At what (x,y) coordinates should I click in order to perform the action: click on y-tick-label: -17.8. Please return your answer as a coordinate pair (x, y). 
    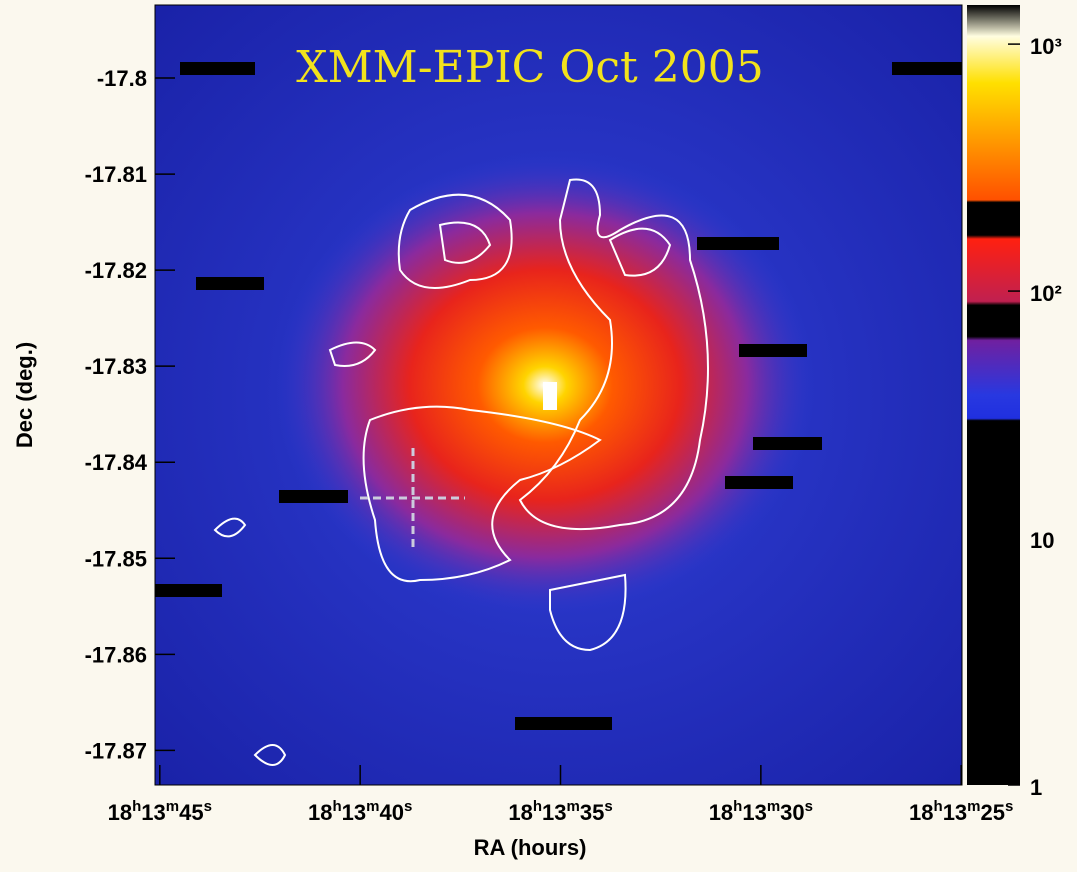
    Looking at the image, I should click on (122, 78).